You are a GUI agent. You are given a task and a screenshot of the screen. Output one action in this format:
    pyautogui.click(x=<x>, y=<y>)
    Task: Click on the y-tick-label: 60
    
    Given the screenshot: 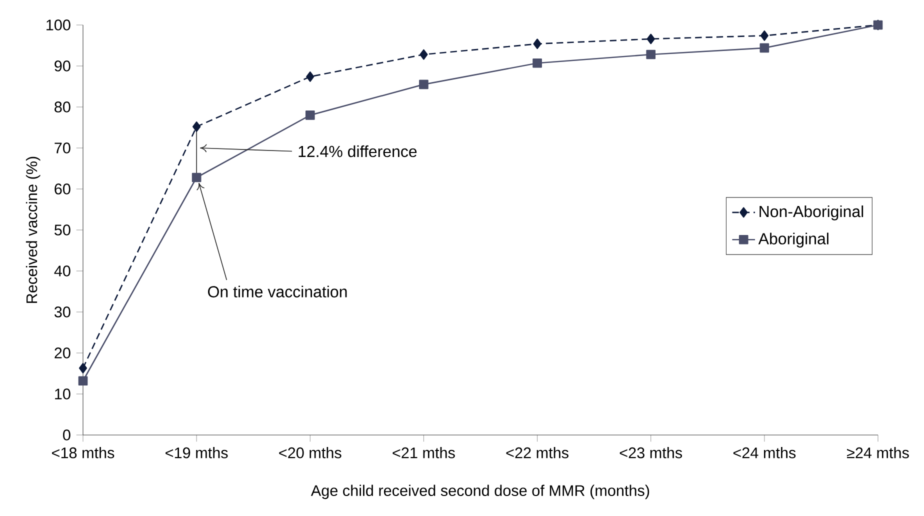 What is the action you would take?
    pyautogui.click(x=62, y=189)
    